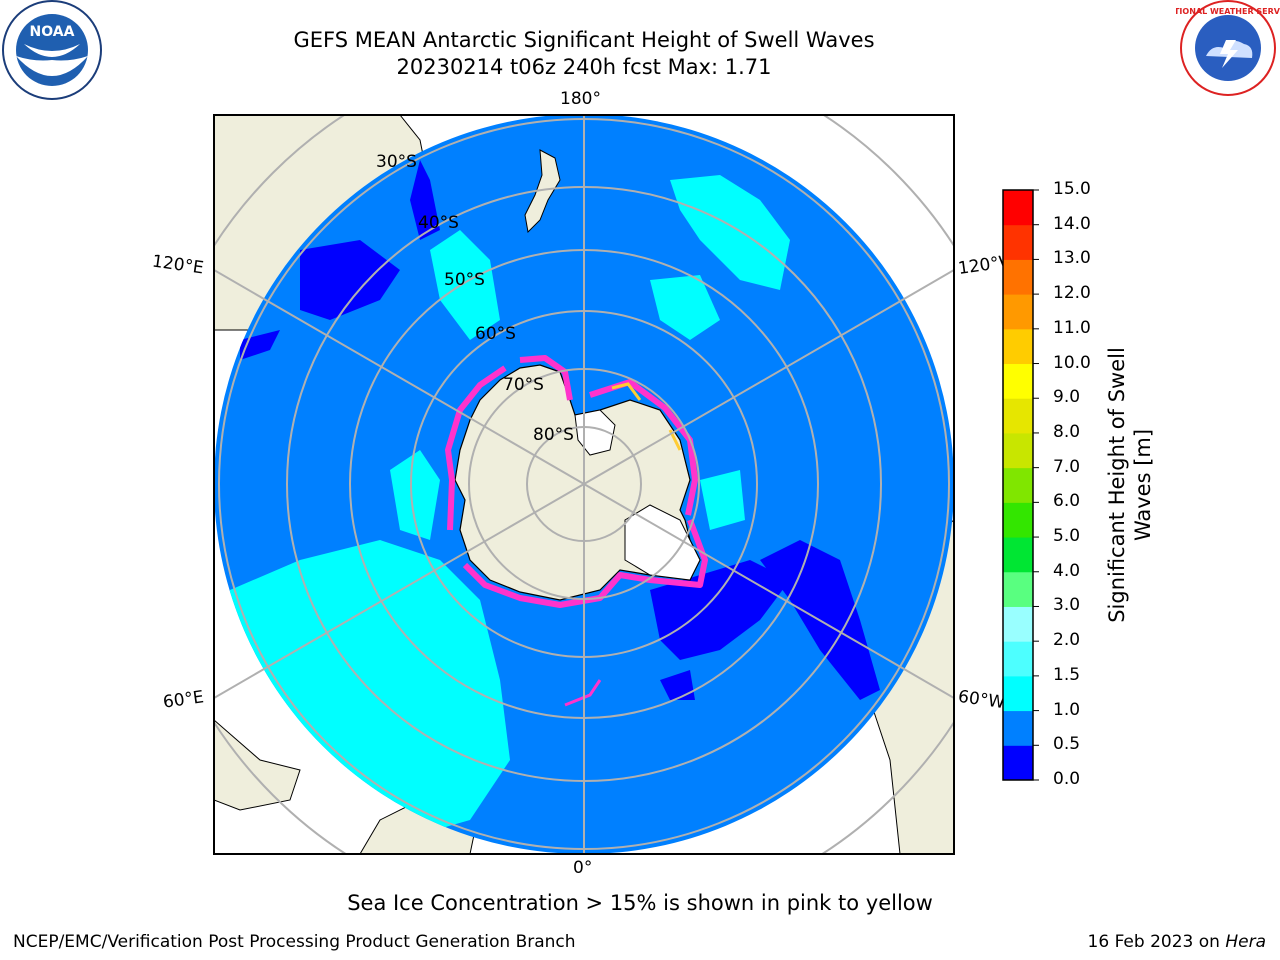 The height and width of the screenshot is (960, 1280). What do you see at coordinates (1072, 258) in the screenshot?
I see `colorbar-tick-label: 13.0` at bounding box center [1072, 258].